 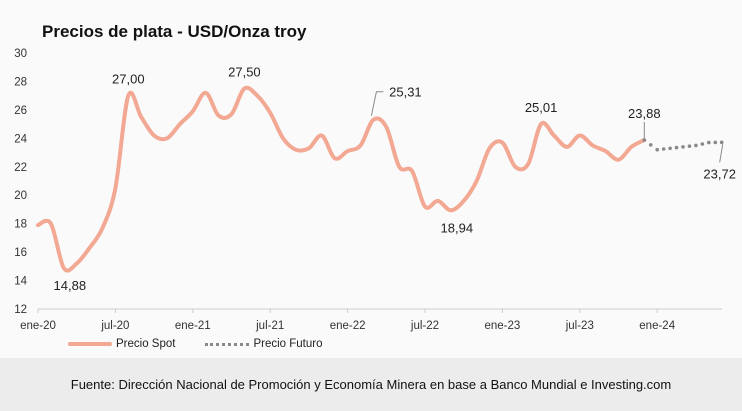 What do you see at coordinates (128, 79) in the screenshot?
I see `data-label: 27,00` at bounding box center [128, 79].